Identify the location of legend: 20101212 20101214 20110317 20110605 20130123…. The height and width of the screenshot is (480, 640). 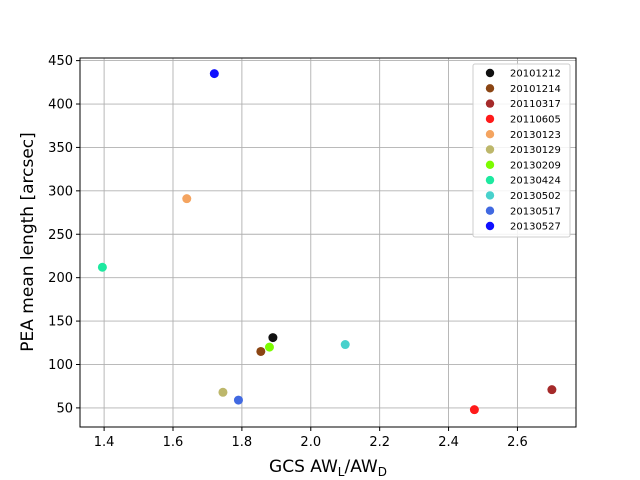
(521, 150).